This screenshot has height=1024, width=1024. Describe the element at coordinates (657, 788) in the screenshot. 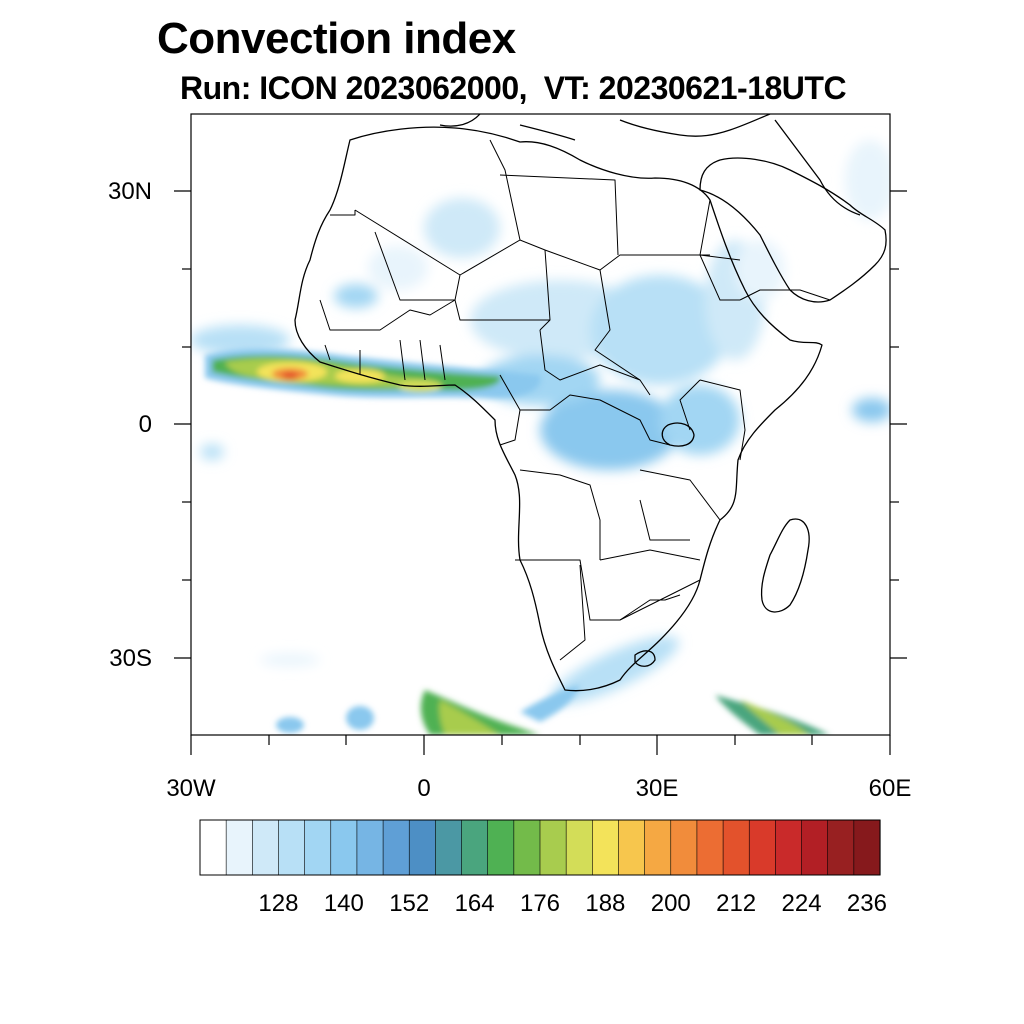

I see `lon-label-30e: 30E` at that location.